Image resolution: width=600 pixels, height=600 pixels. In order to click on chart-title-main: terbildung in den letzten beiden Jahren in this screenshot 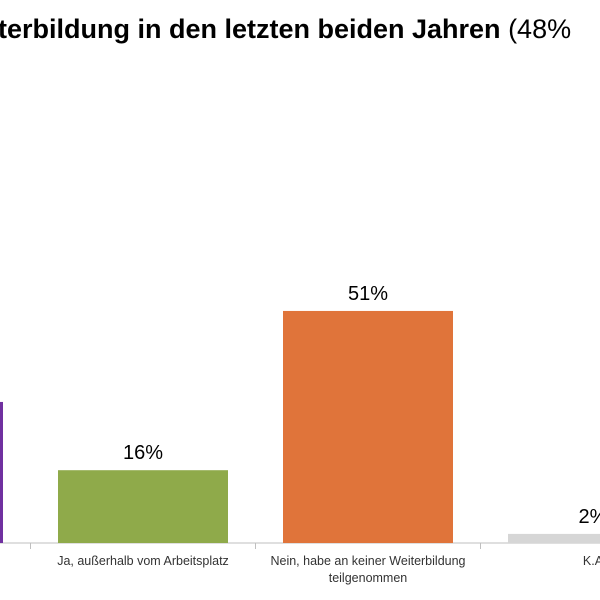, I will do `click(250, 29)`.